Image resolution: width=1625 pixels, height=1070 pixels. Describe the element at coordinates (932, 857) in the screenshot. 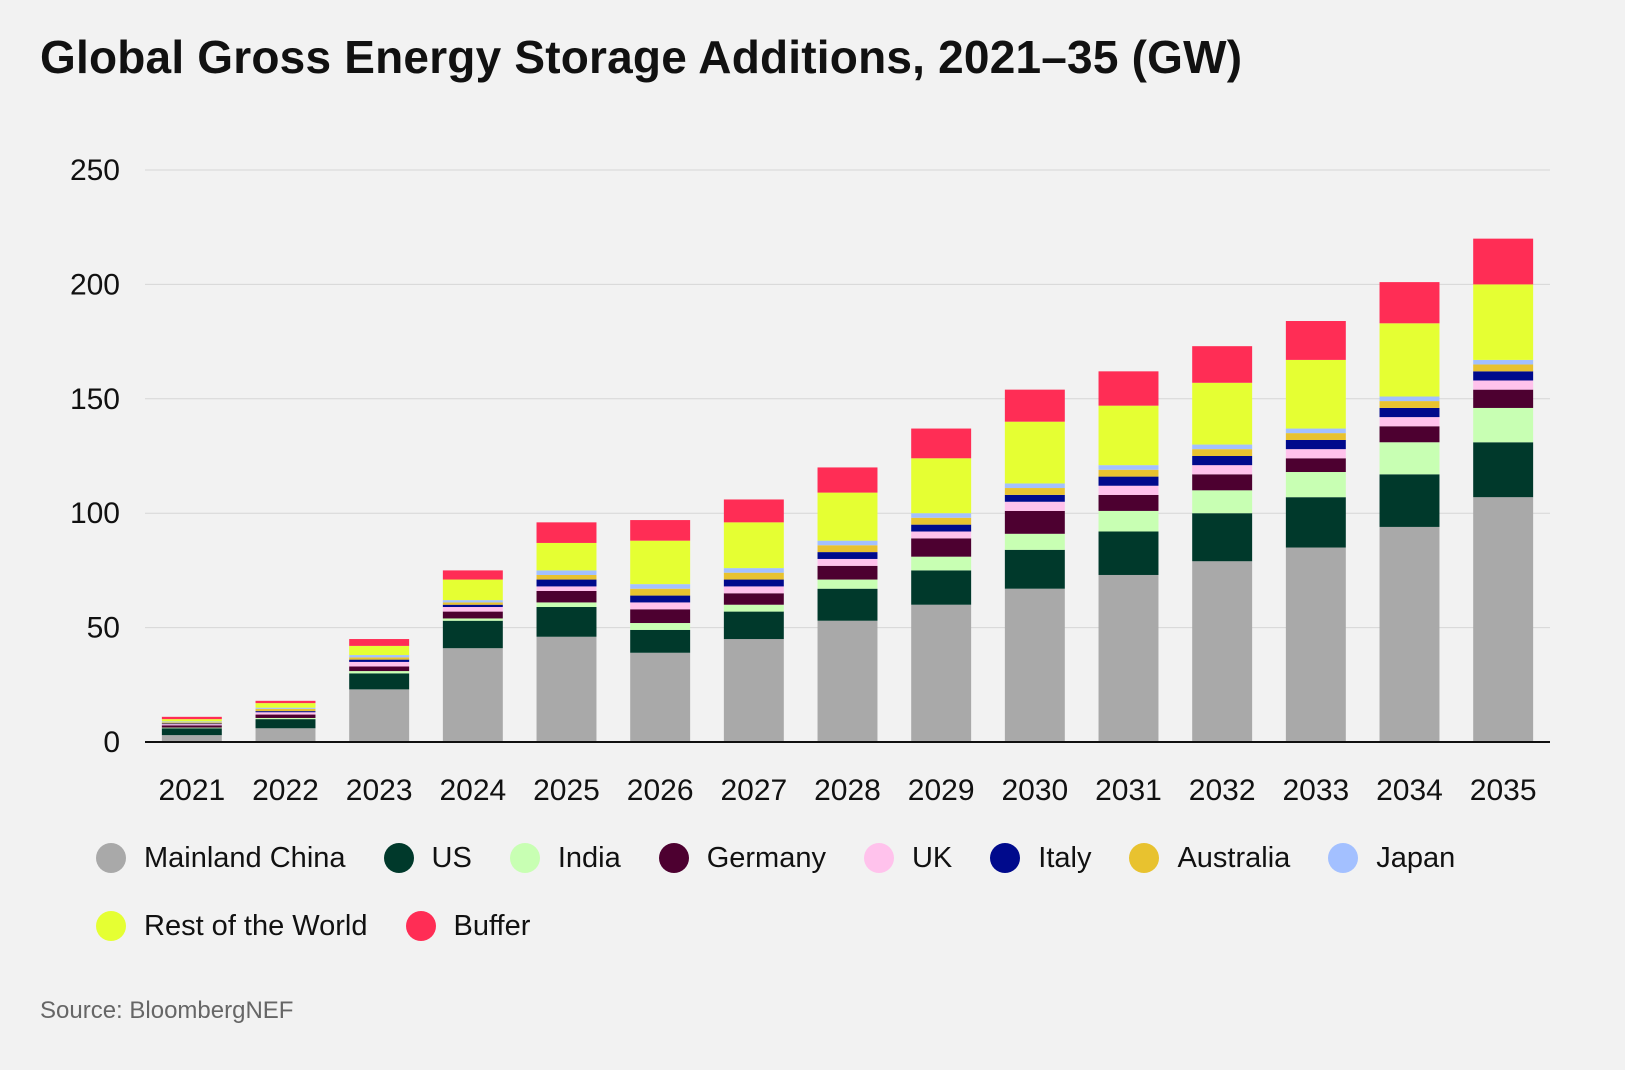

I see `legend-label: UK` at that location.